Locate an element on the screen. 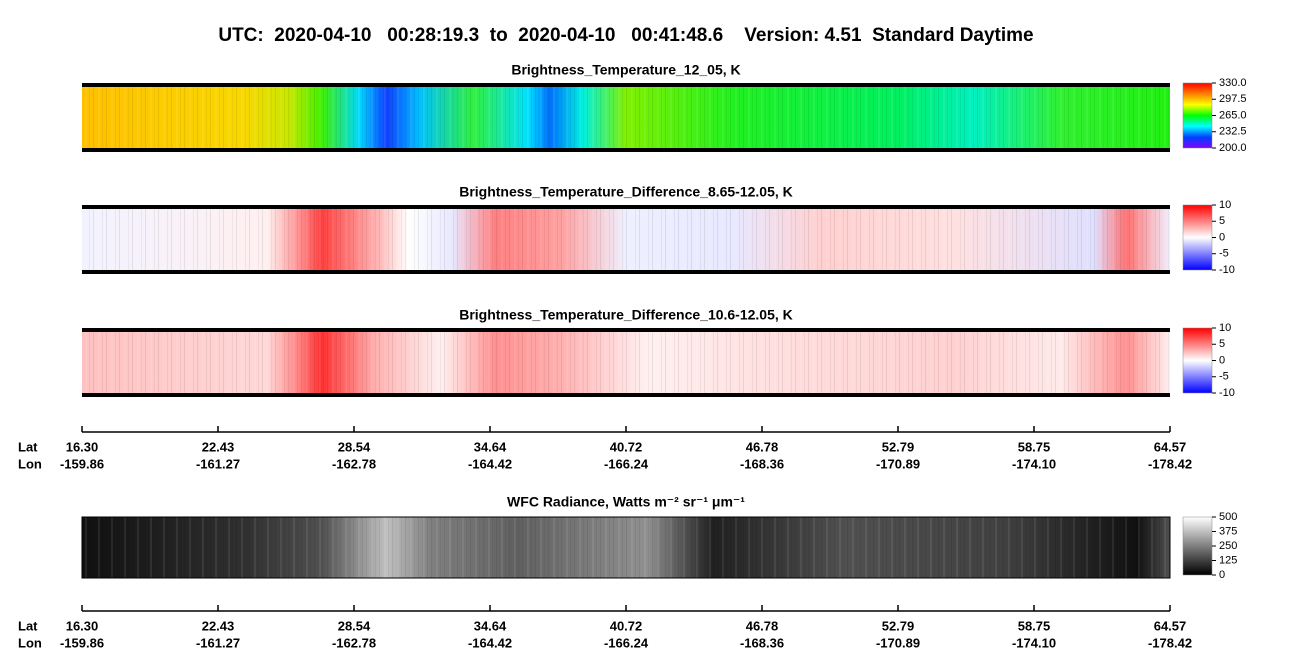 The image size is (1300, 667). colorbar-tick-label: 330.0 is located at coordinates (1233, 83).